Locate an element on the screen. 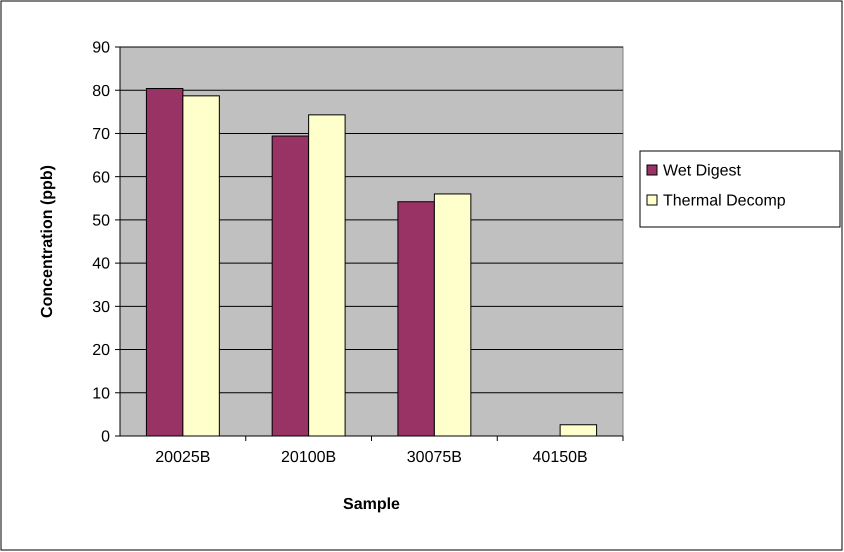 The height and width of the screenshot is (552, 844). legend-label: Thermal Decomp is located at coordinates (724, 201).